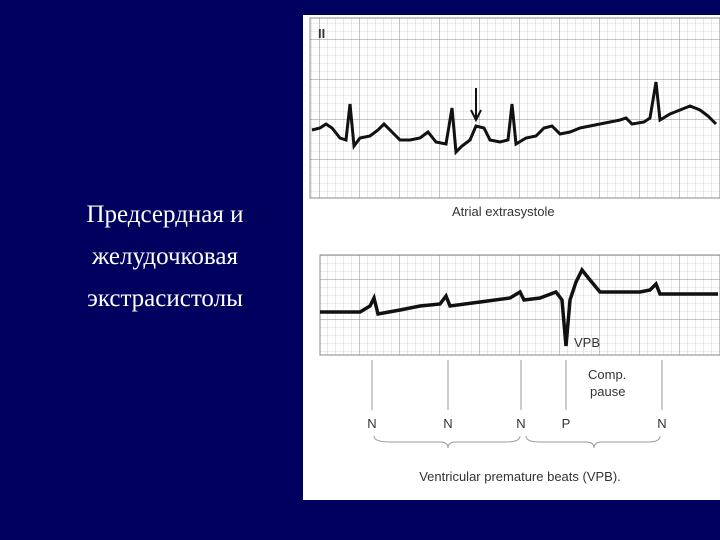 The height and width of the screenshot is (540, 720). Describe the element at coordinates (587, 342) in the screenshot. I see `vpb-label: VPB` at that location.